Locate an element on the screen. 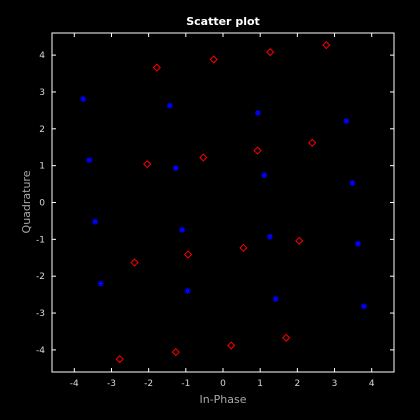 This screenshot has width=420, height=420. x-tick-label: -2 is located at coordinates (148, 384).